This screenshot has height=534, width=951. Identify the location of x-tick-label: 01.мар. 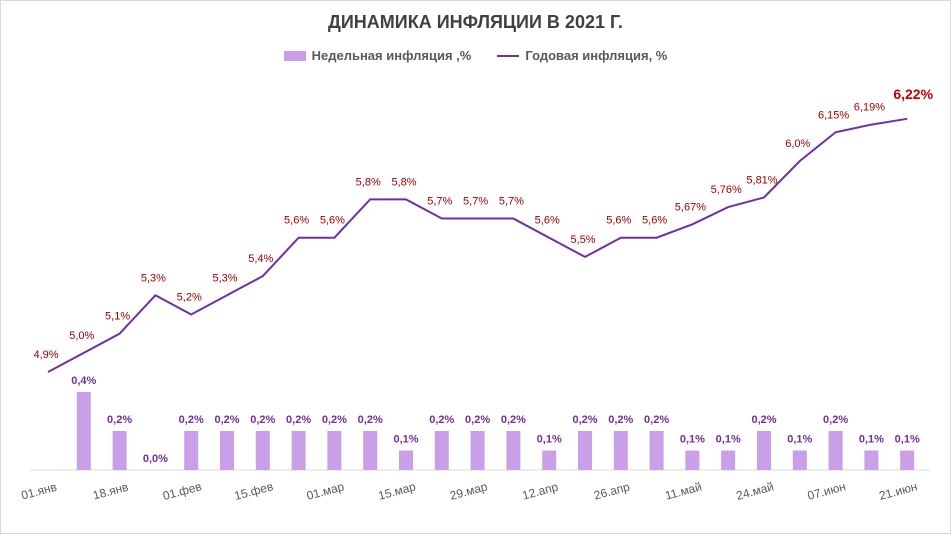
(325, 491).